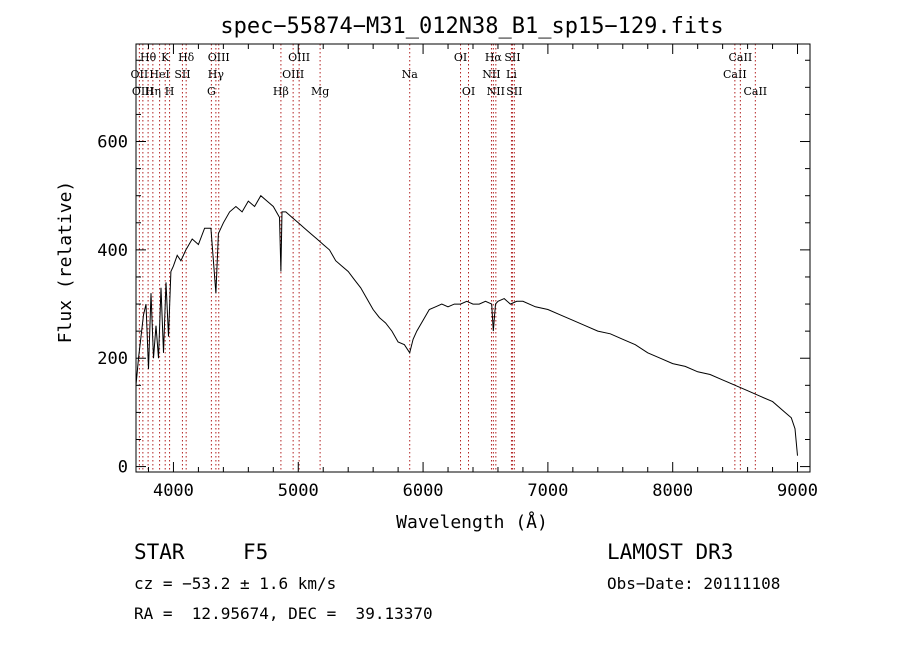  What do you see at coordinates (320, 91) in the screenshot?
I see `line-label: Mg` at bounding box center [320, 91].